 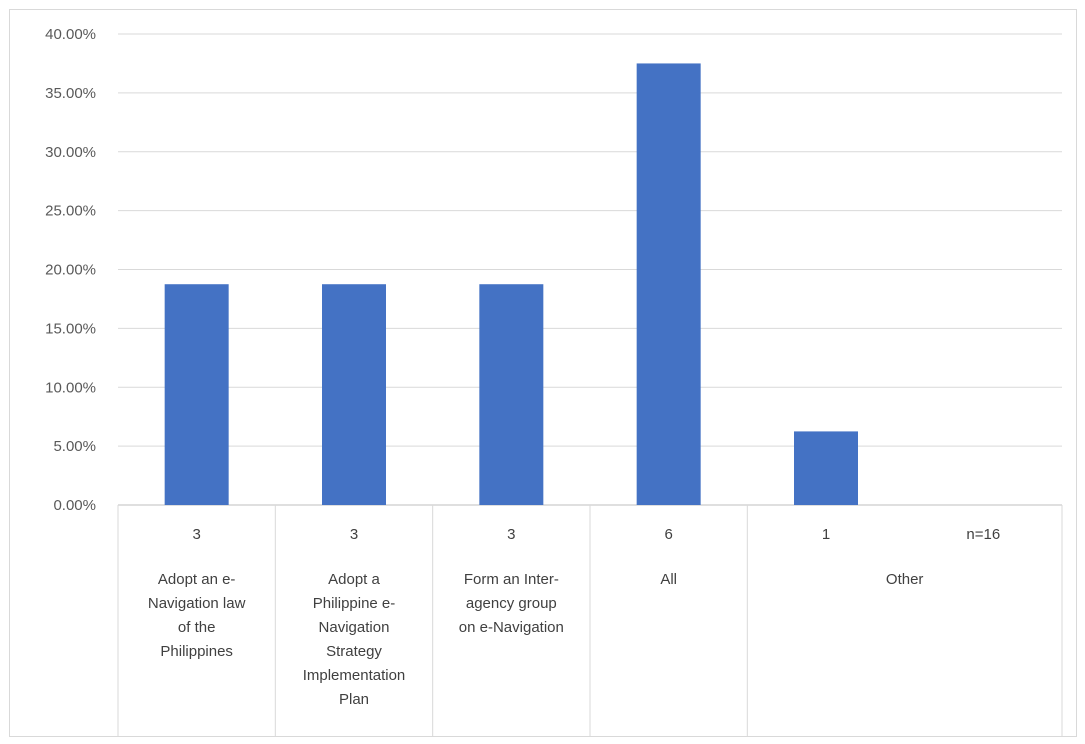 I want to click on y-tick-label: 20.00%, so click(x=70, y=270).